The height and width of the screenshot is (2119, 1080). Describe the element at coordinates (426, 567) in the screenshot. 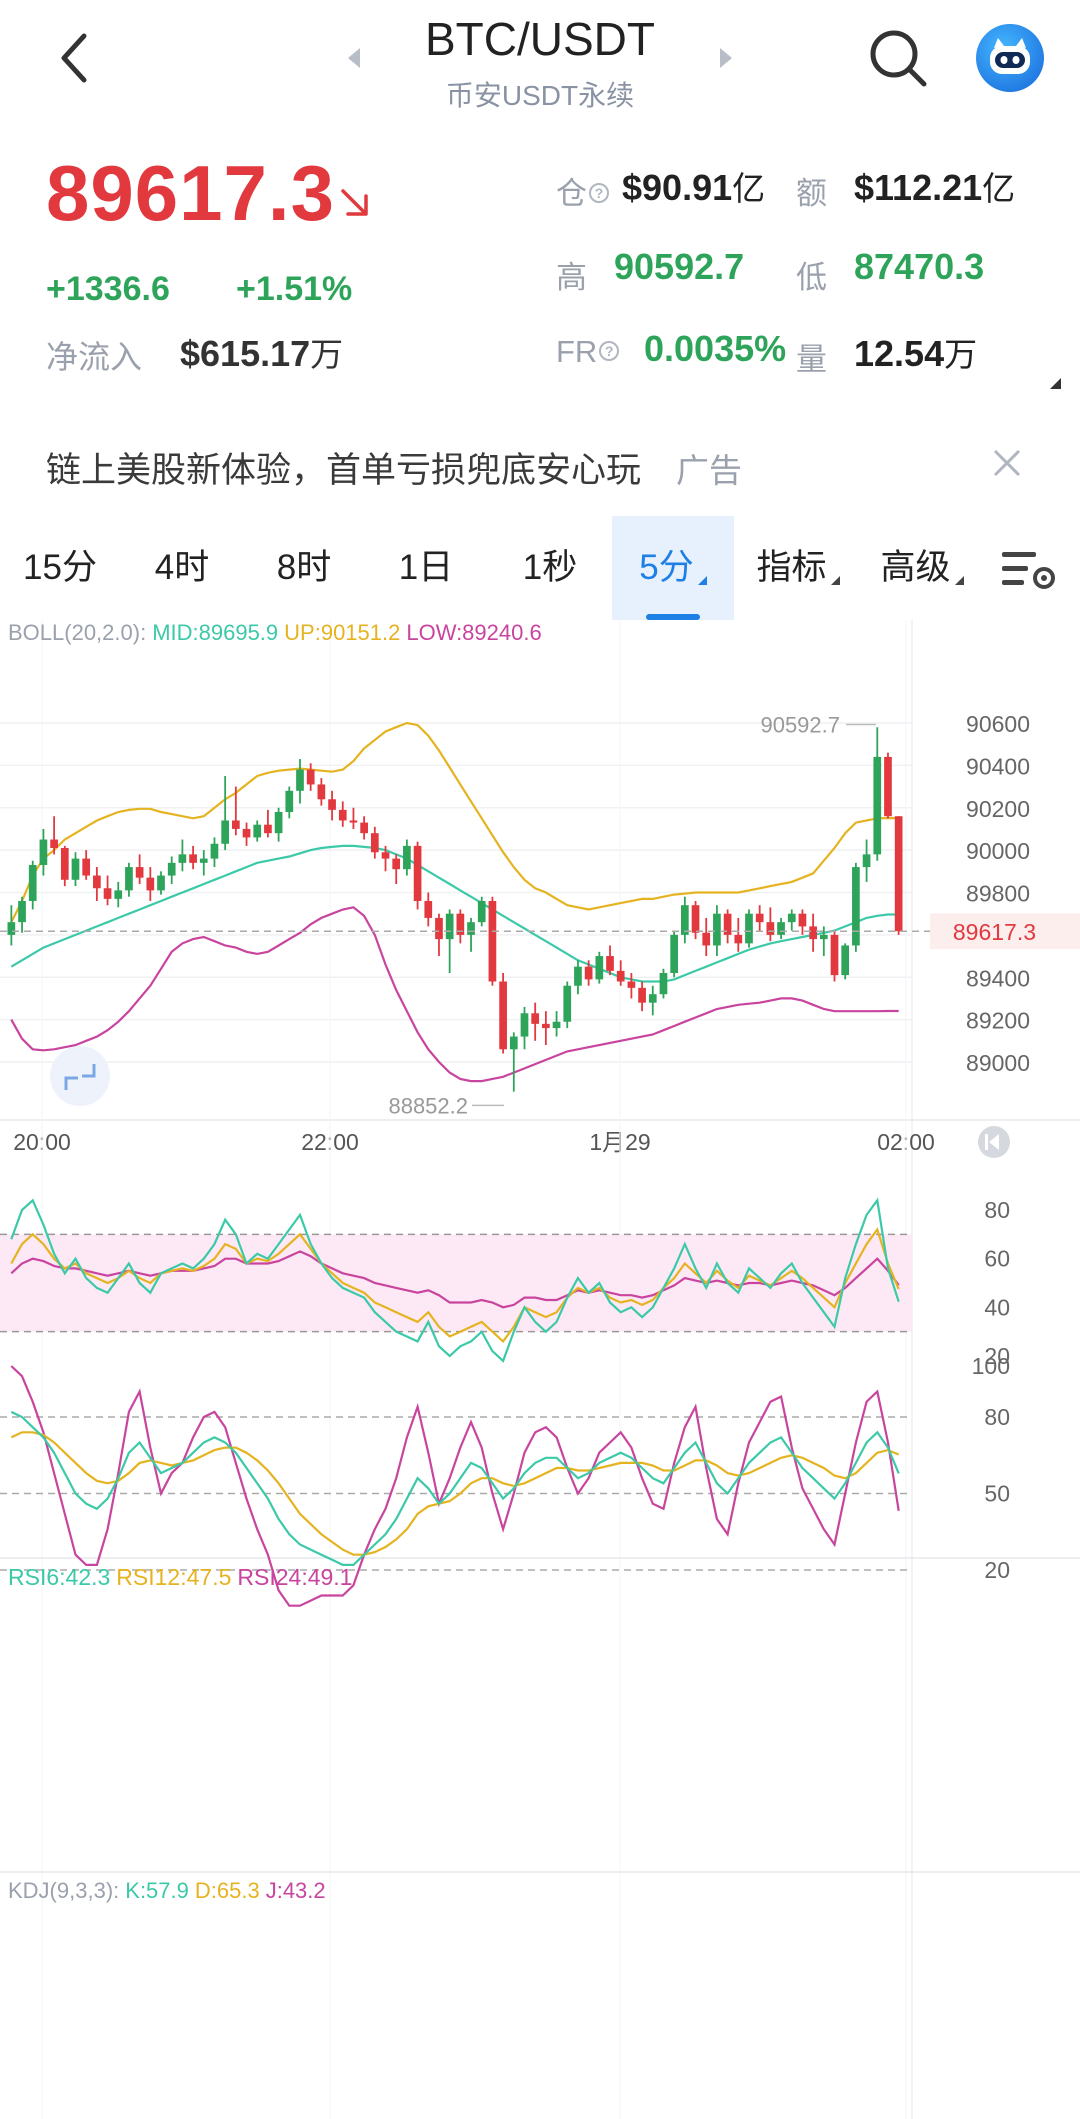

I see `tab-1d: 1日` at that location.